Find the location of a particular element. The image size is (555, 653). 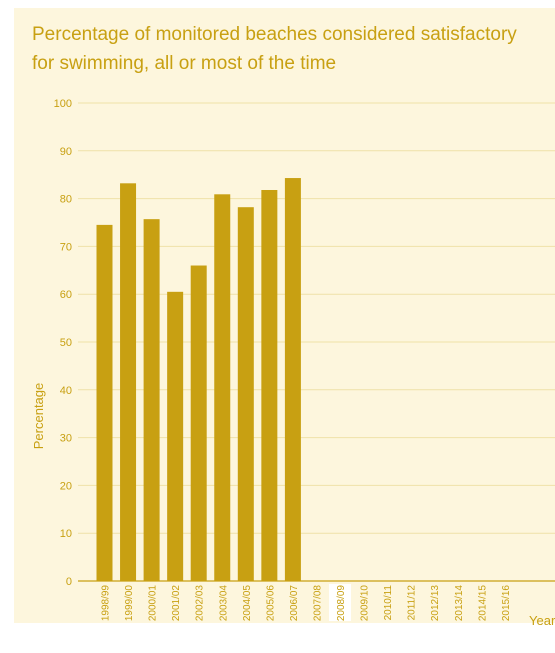

x-tick-label: 2009/10 is located at coordinates (365, 603).